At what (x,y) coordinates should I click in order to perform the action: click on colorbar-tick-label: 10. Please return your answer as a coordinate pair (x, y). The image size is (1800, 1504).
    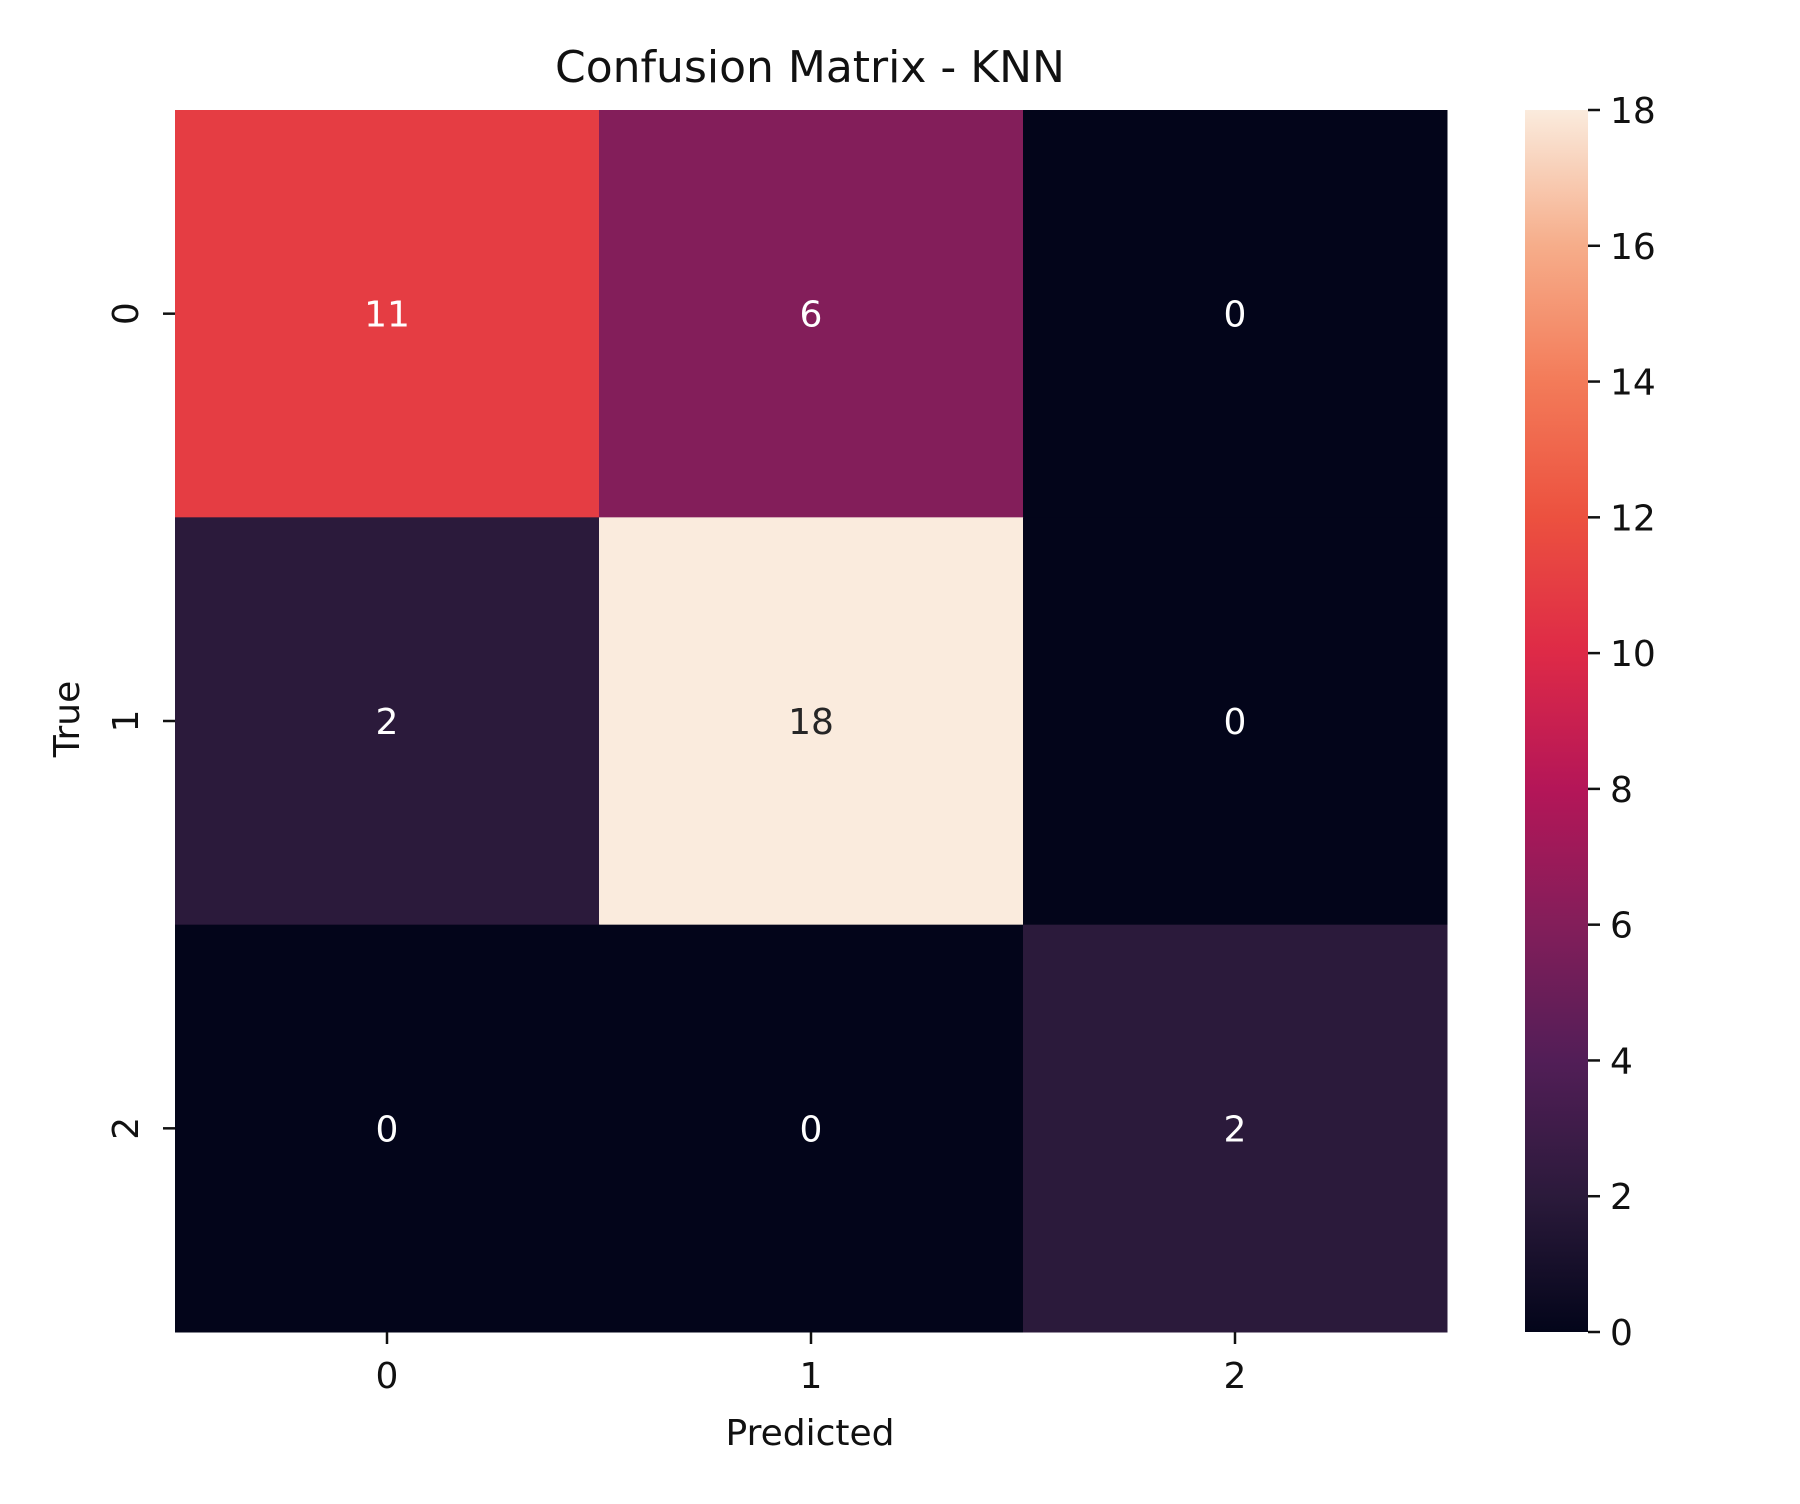
    Looking at the image, I should click on (1633, 654).